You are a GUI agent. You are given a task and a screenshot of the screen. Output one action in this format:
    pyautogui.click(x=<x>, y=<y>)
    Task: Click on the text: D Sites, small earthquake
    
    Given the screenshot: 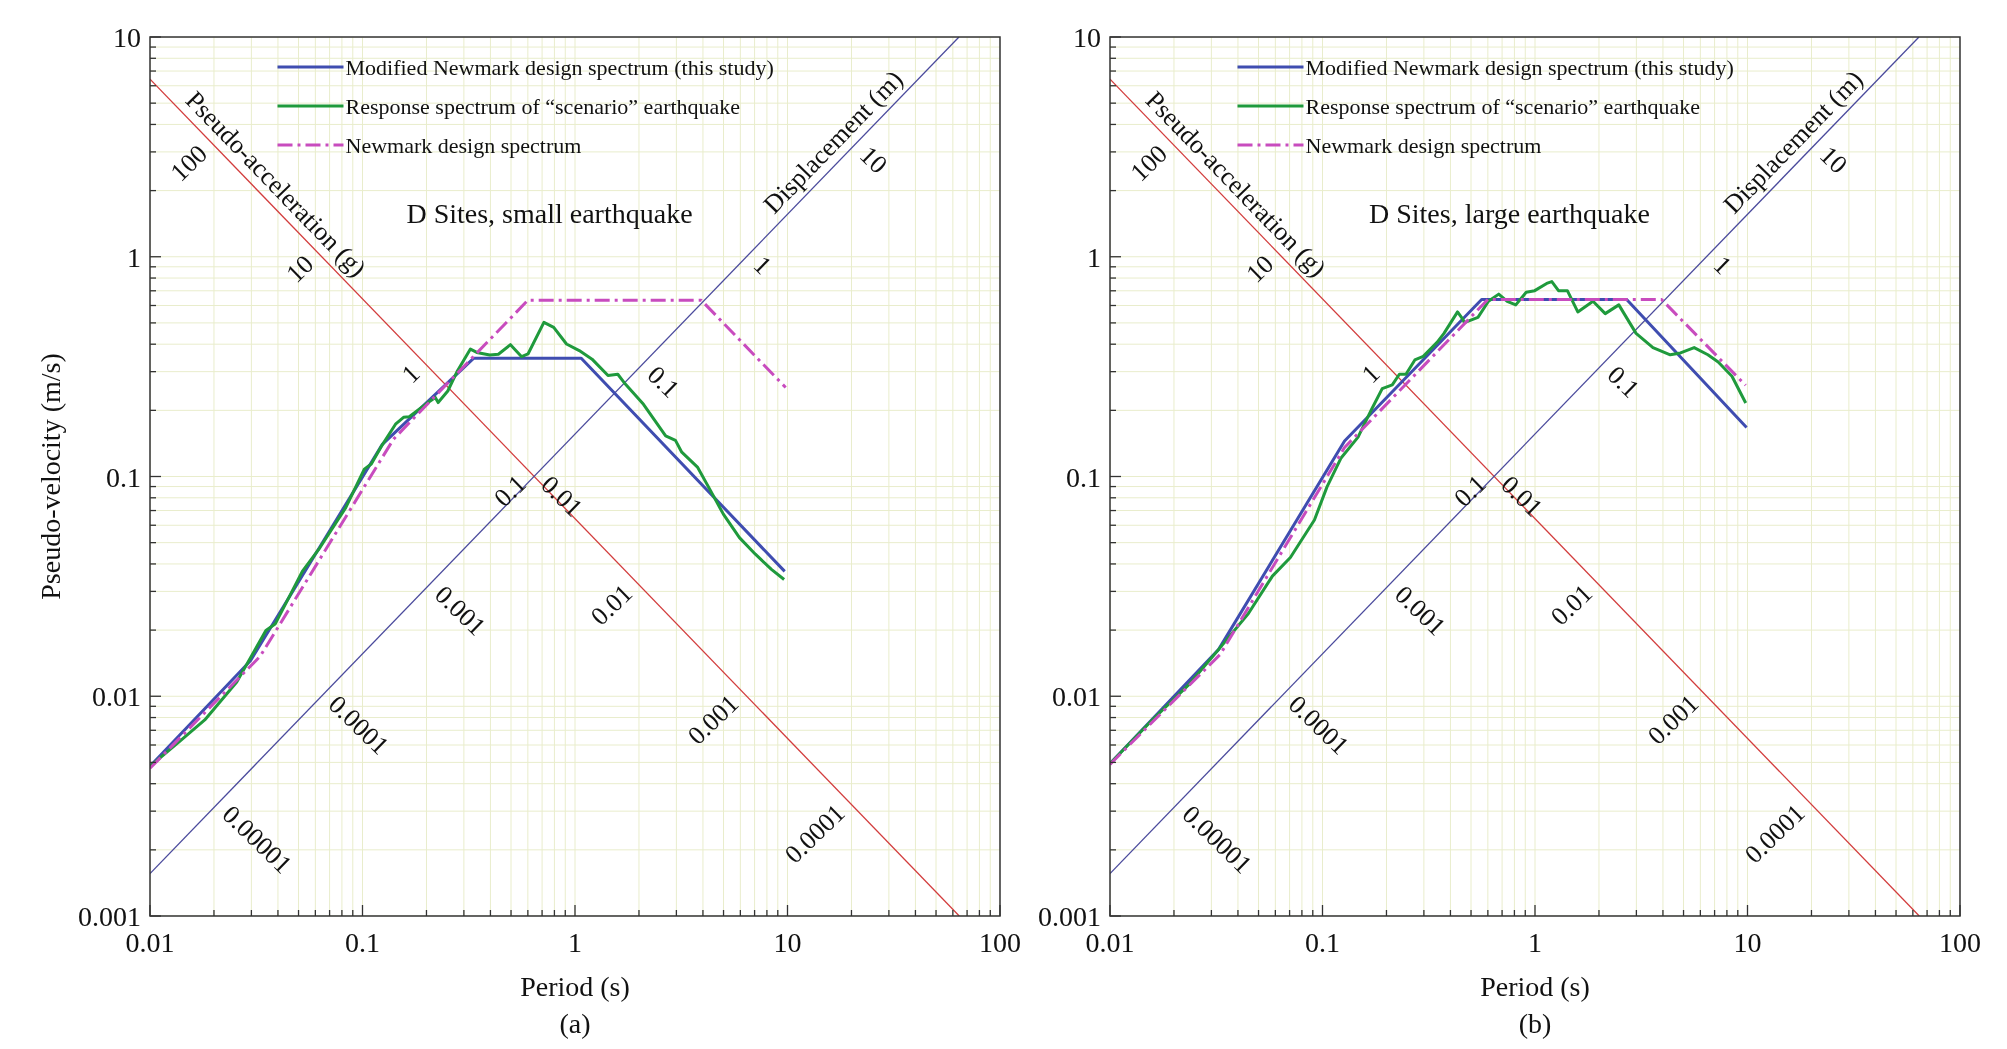 What is the action you would take?
    pyautogui.click(x=549, y=213)
    